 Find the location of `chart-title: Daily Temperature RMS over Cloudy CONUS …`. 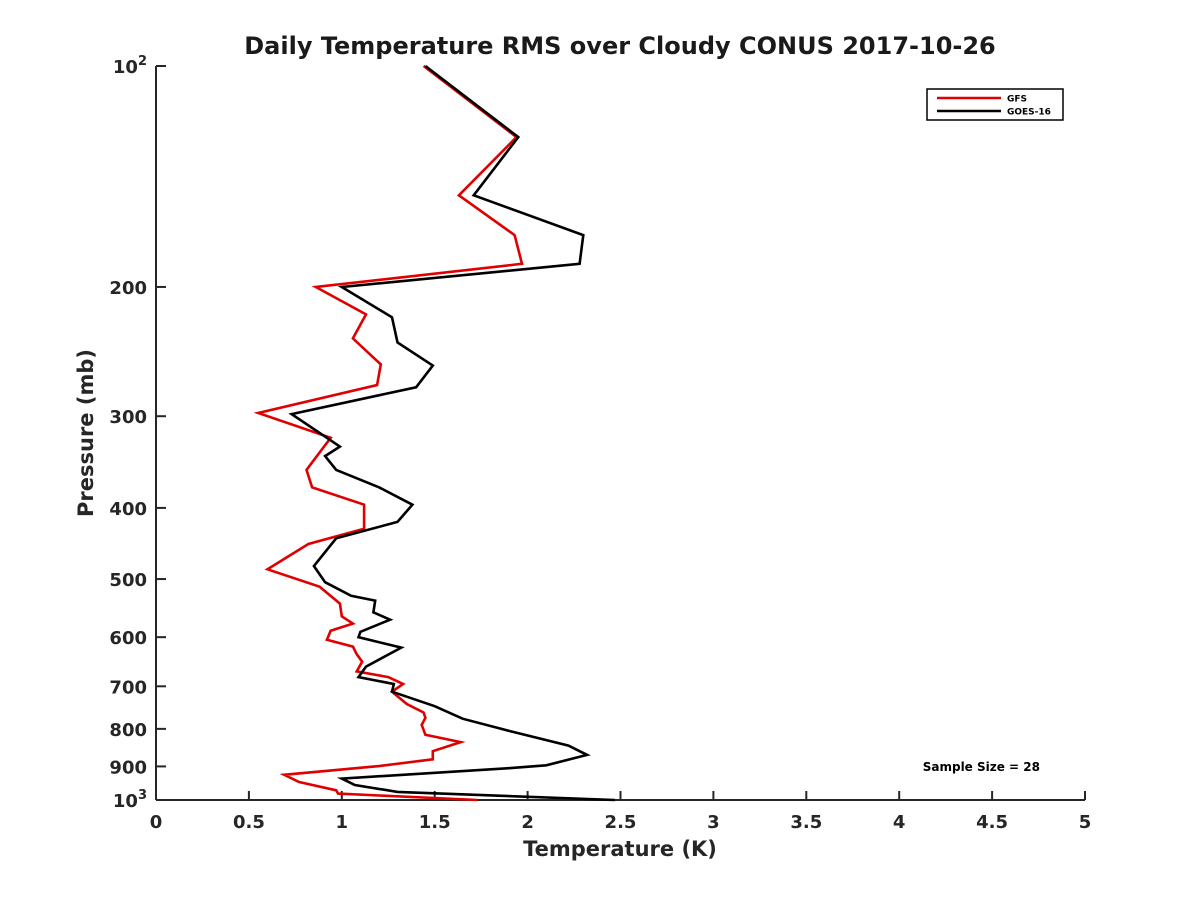

chart-title: Daily Temperature RMS over Cloudy CONUS … is located at coordinates (620, 46).